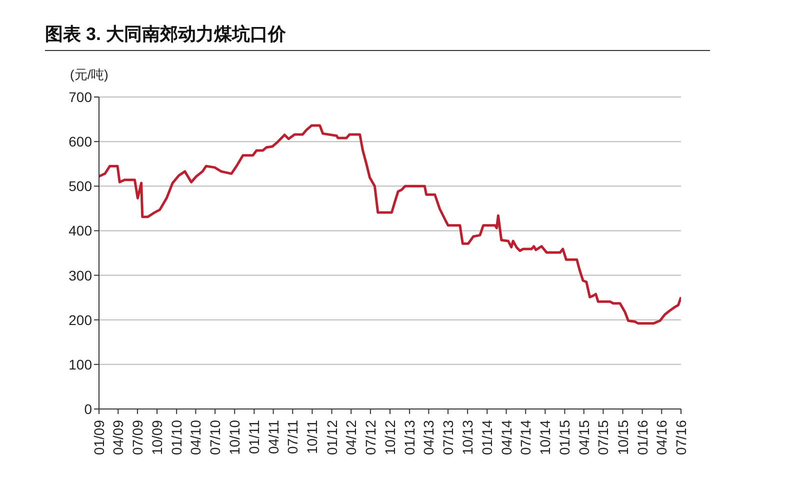 Image resolution: width=800 pixels, height=500 pixels. What do you see at coordinates (681, 438) in the screenshot?
I see `x-tick-label: 07/16` at bounding box center [681, 438].